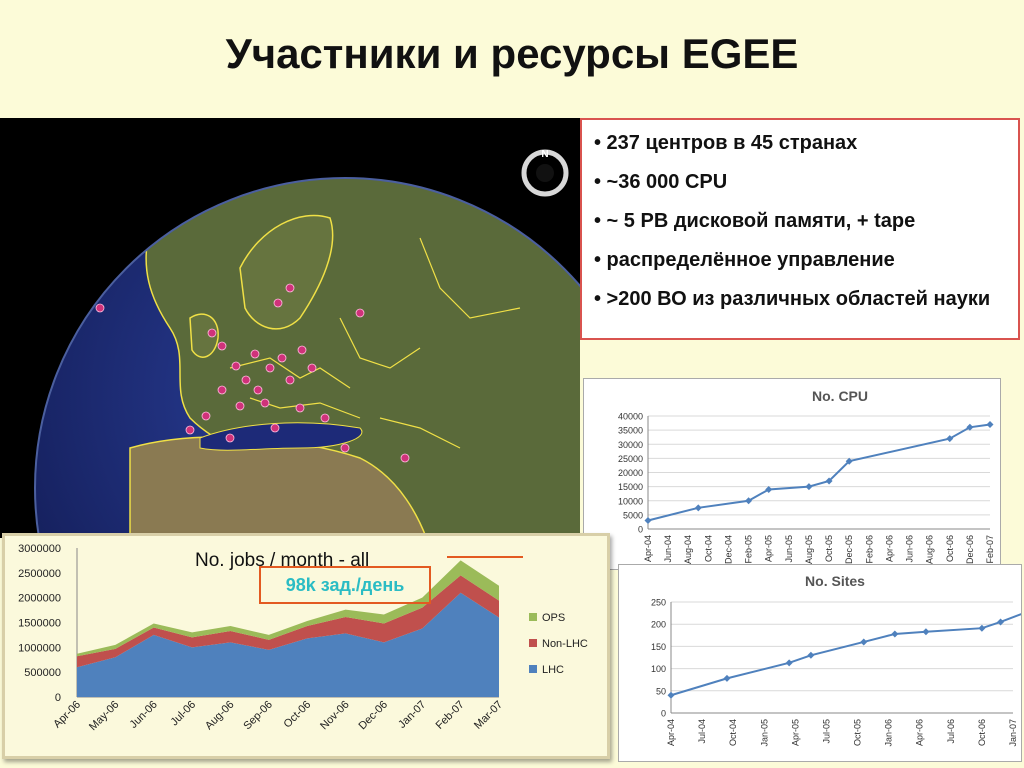  What do you see at coordinates (726, 143) in the screenshot?
I see `info-bullet: • 237 центров в 45 странах` at bounding box center [726, 143].